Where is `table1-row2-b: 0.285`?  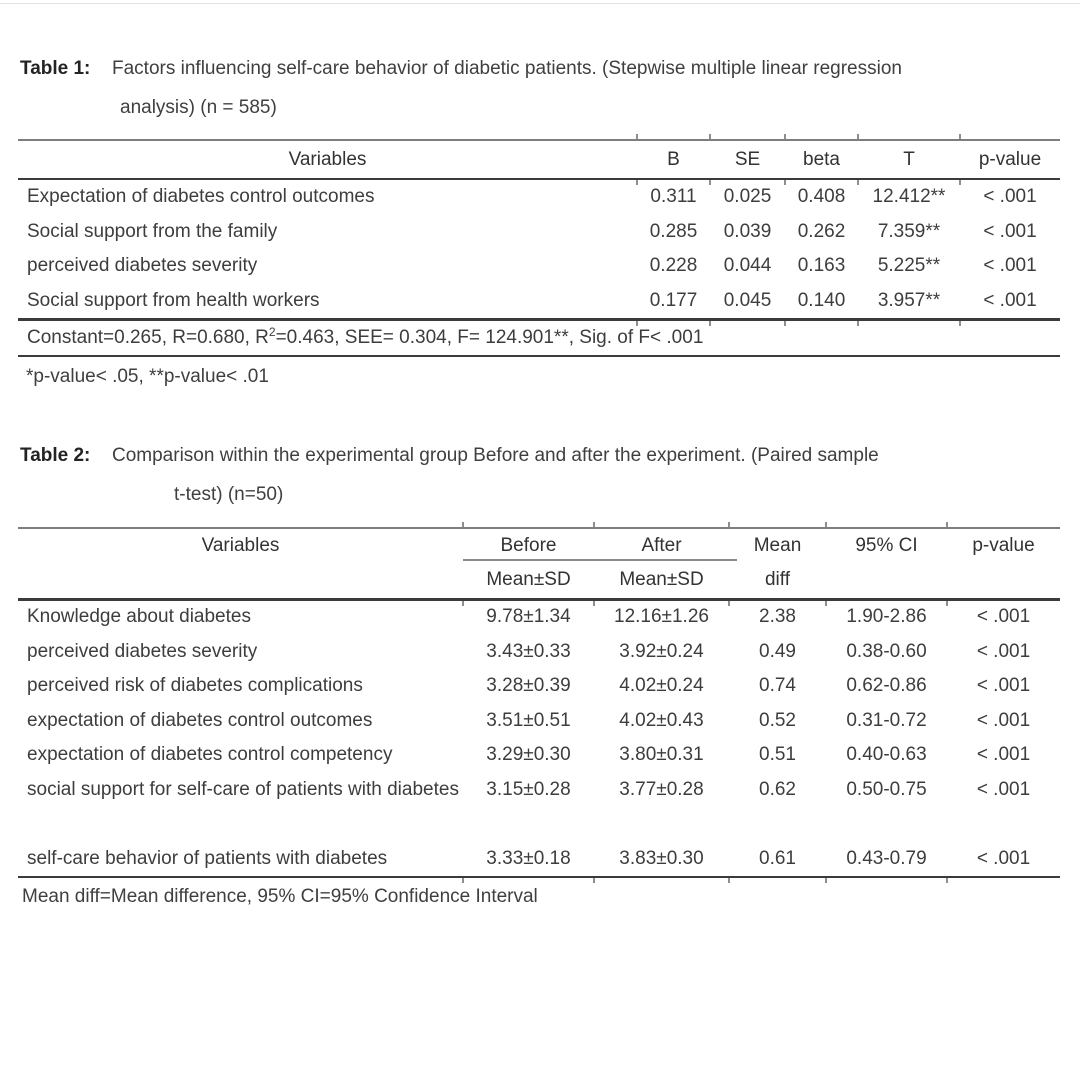
table1-row2-b: 0.285 is located at coordinates (673, 231).